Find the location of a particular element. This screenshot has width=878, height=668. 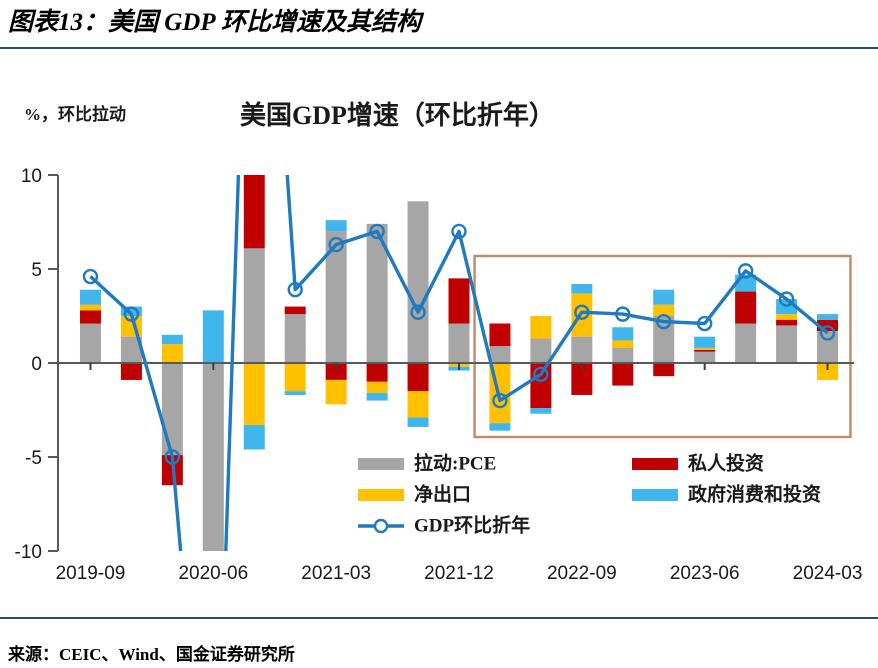

footer-divider is located at coordinates (439, 618).